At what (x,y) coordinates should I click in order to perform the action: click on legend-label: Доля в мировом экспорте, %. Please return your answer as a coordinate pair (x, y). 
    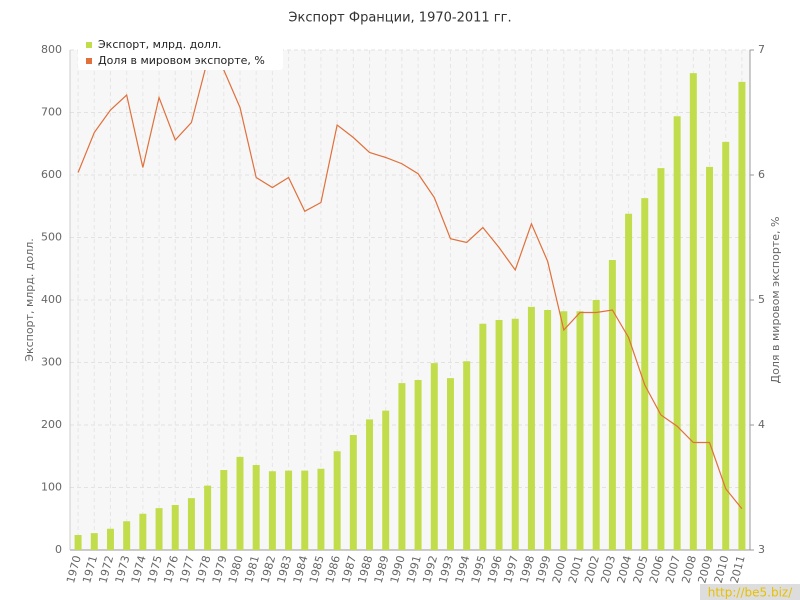
    Looking at the image, I should click on (181, 60).